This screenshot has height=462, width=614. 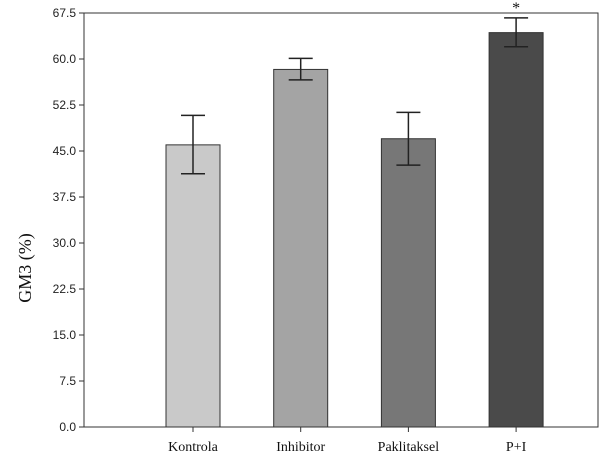 I want to click on y-tick-label: 60.0, so click(x=65, y=59).